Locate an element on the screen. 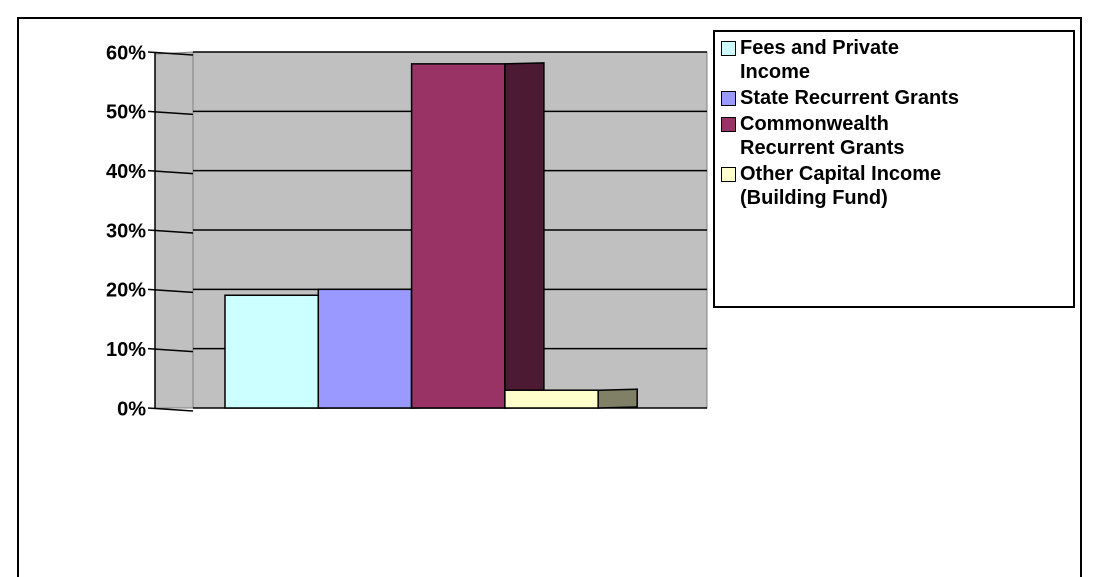 The height and width of the screenshot is (577, 1099). legend-label: Other Capital Income (Building Fund) is located at coordinates (841, 186).